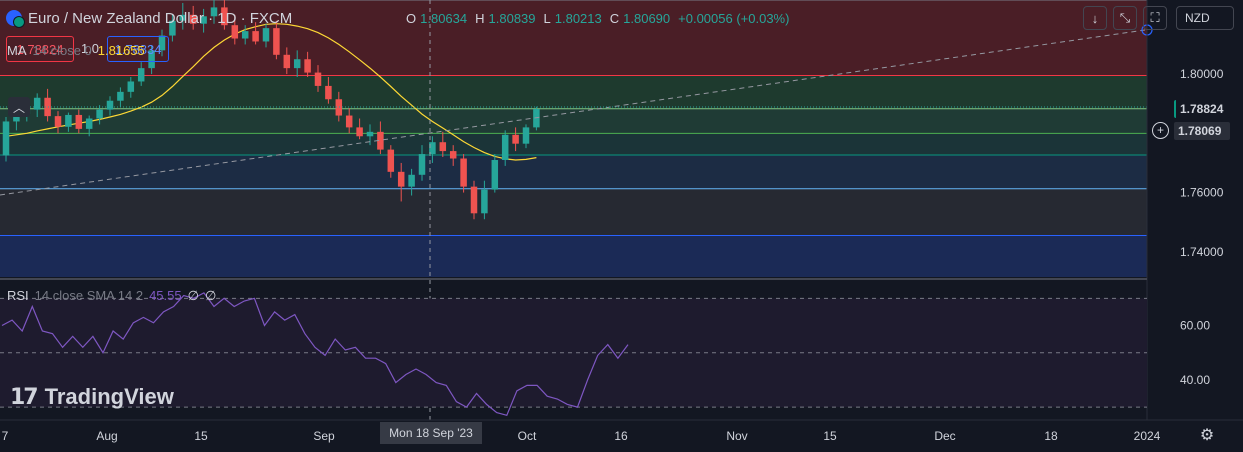 The width and height of the screenshot is (1243, 452). What do you see at coordinates (512, 18) in the screenshot?
I see `high-value: 1.80839` at bounding box center [512, 18].